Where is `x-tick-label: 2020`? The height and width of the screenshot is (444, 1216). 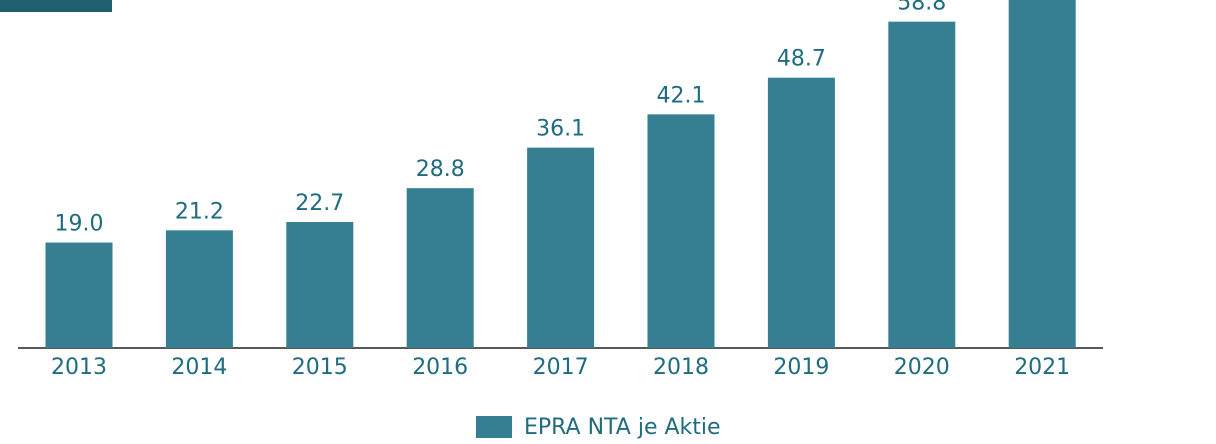
x-tick-label: 2020 is located at coordinates (922, 367).